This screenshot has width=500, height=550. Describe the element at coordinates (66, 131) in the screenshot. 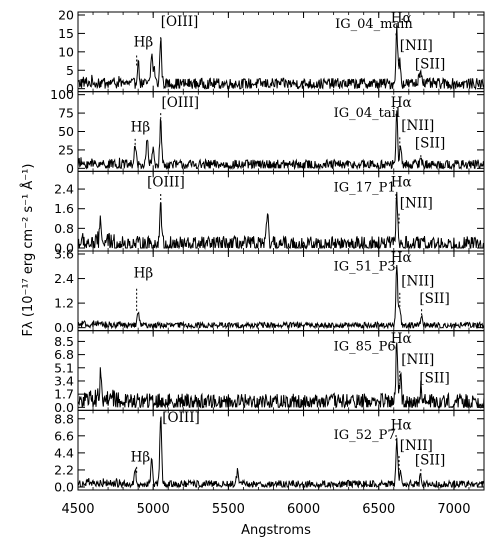

I see `y-tick-label: 50` at that location.